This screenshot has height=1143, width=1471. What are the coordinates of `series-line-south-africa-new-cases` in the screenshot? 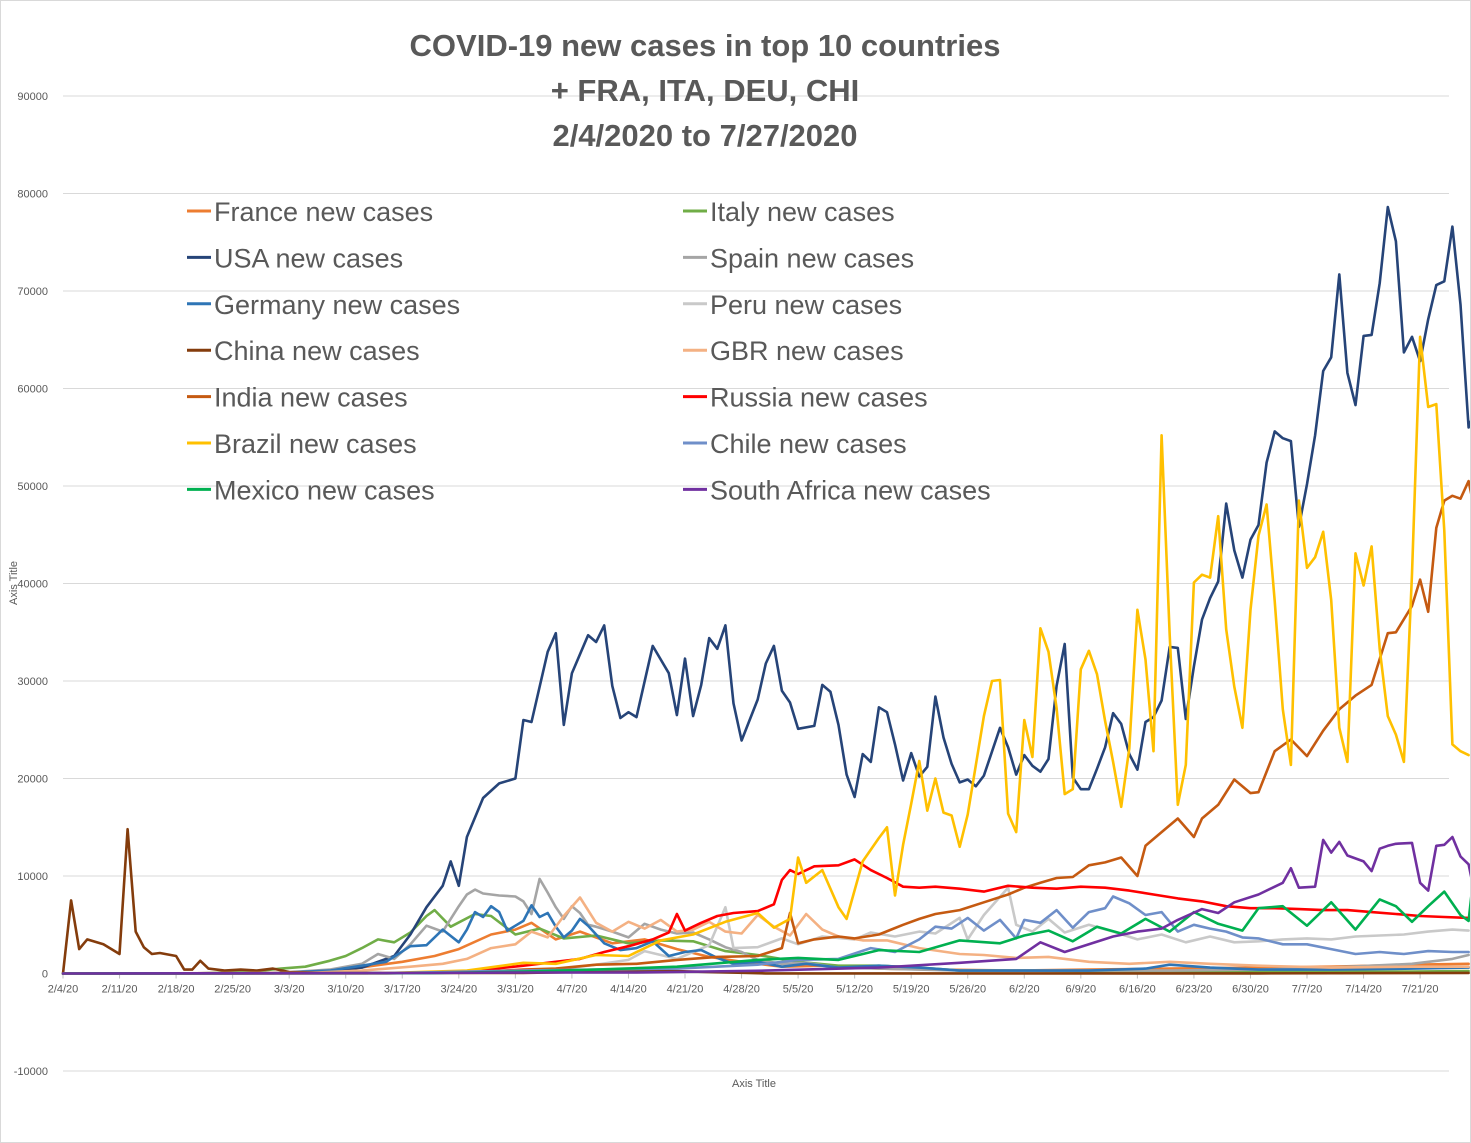 It's located at (765, 905).